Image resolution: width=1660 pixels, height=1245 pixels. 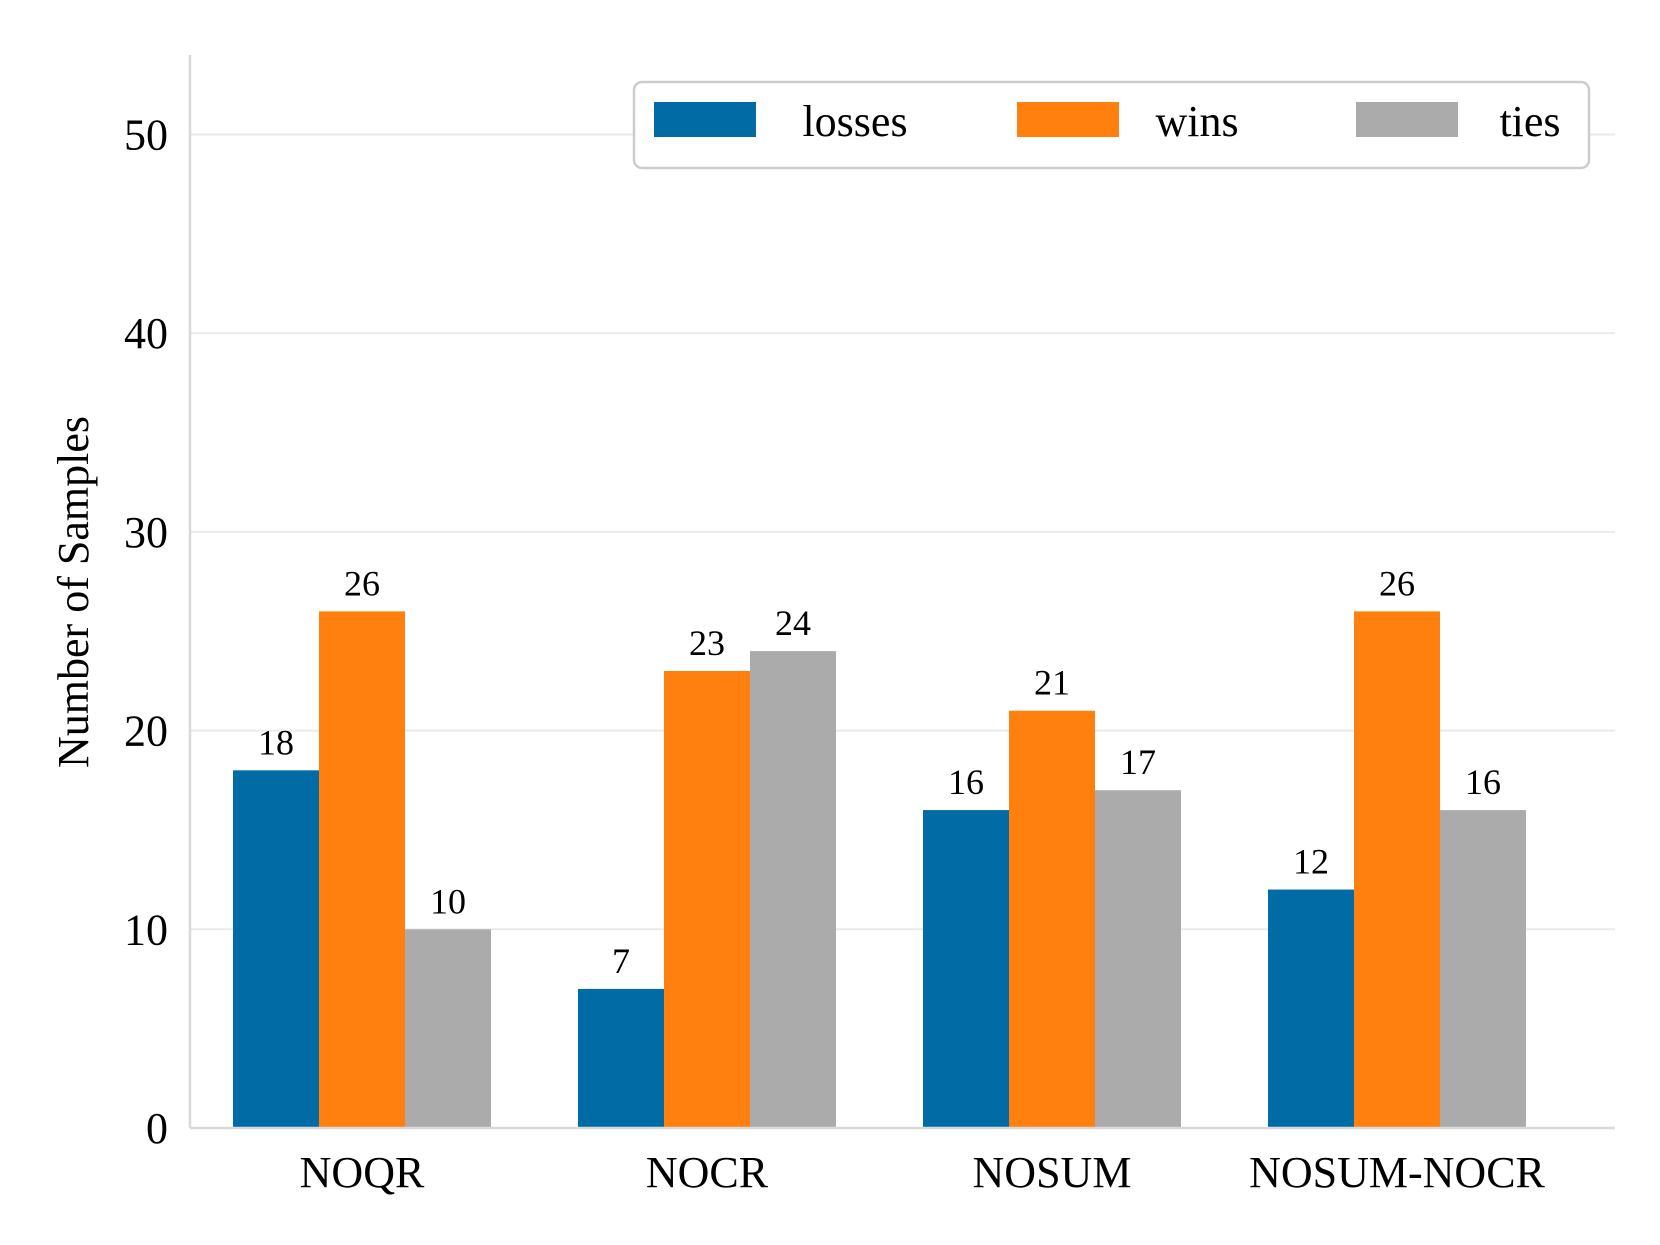 I want to click on data-label-losses-nosum: 16, so click(x=966, y=782).